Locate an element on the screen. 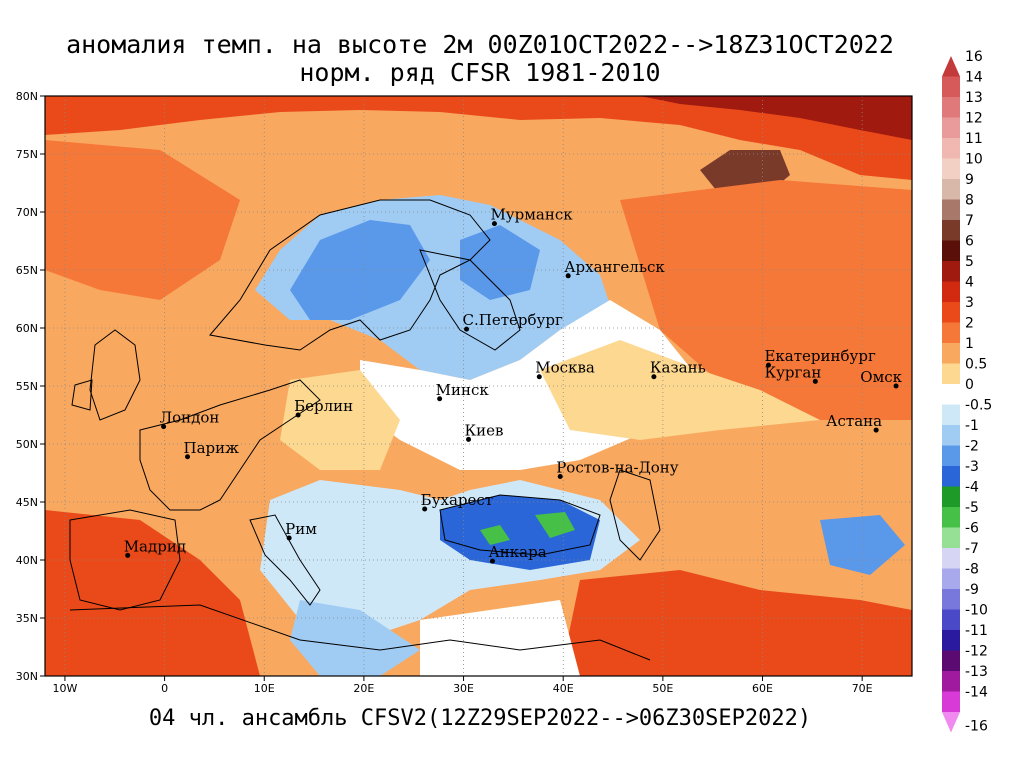 The height and width of the screenshot is (768, 1024). legend-label: -11 is located at coordinates (976, 631).